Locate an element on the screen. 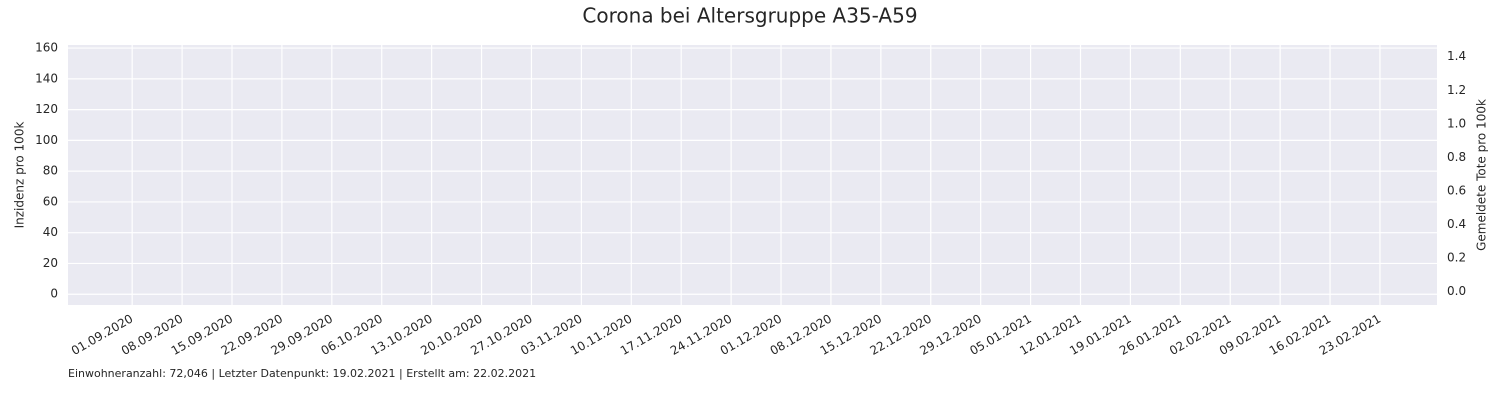 The width and height of the screenshot is (1500, 400). y2-tick-label: 1.4 is located at coordinates (1456, 56).